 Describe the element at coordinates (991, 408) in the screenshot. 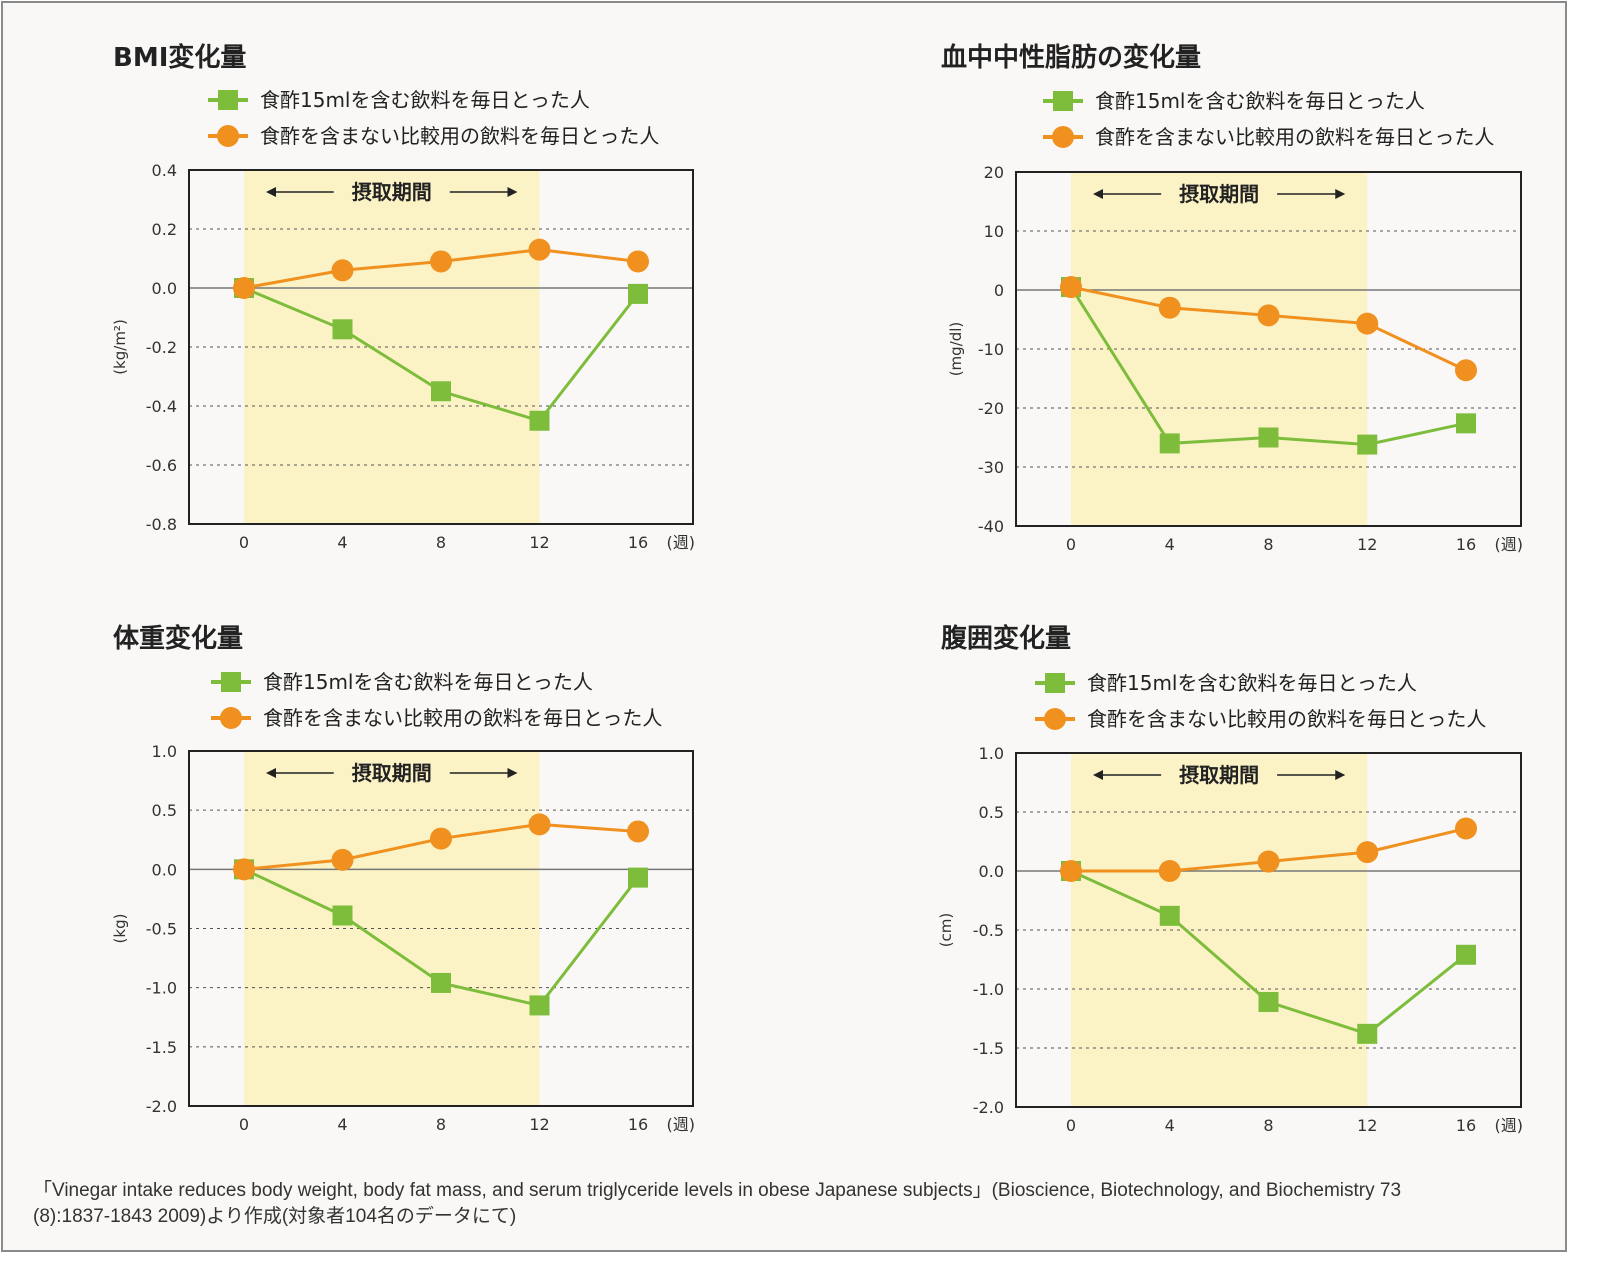

I see `y-tick-label: -20` at that location.